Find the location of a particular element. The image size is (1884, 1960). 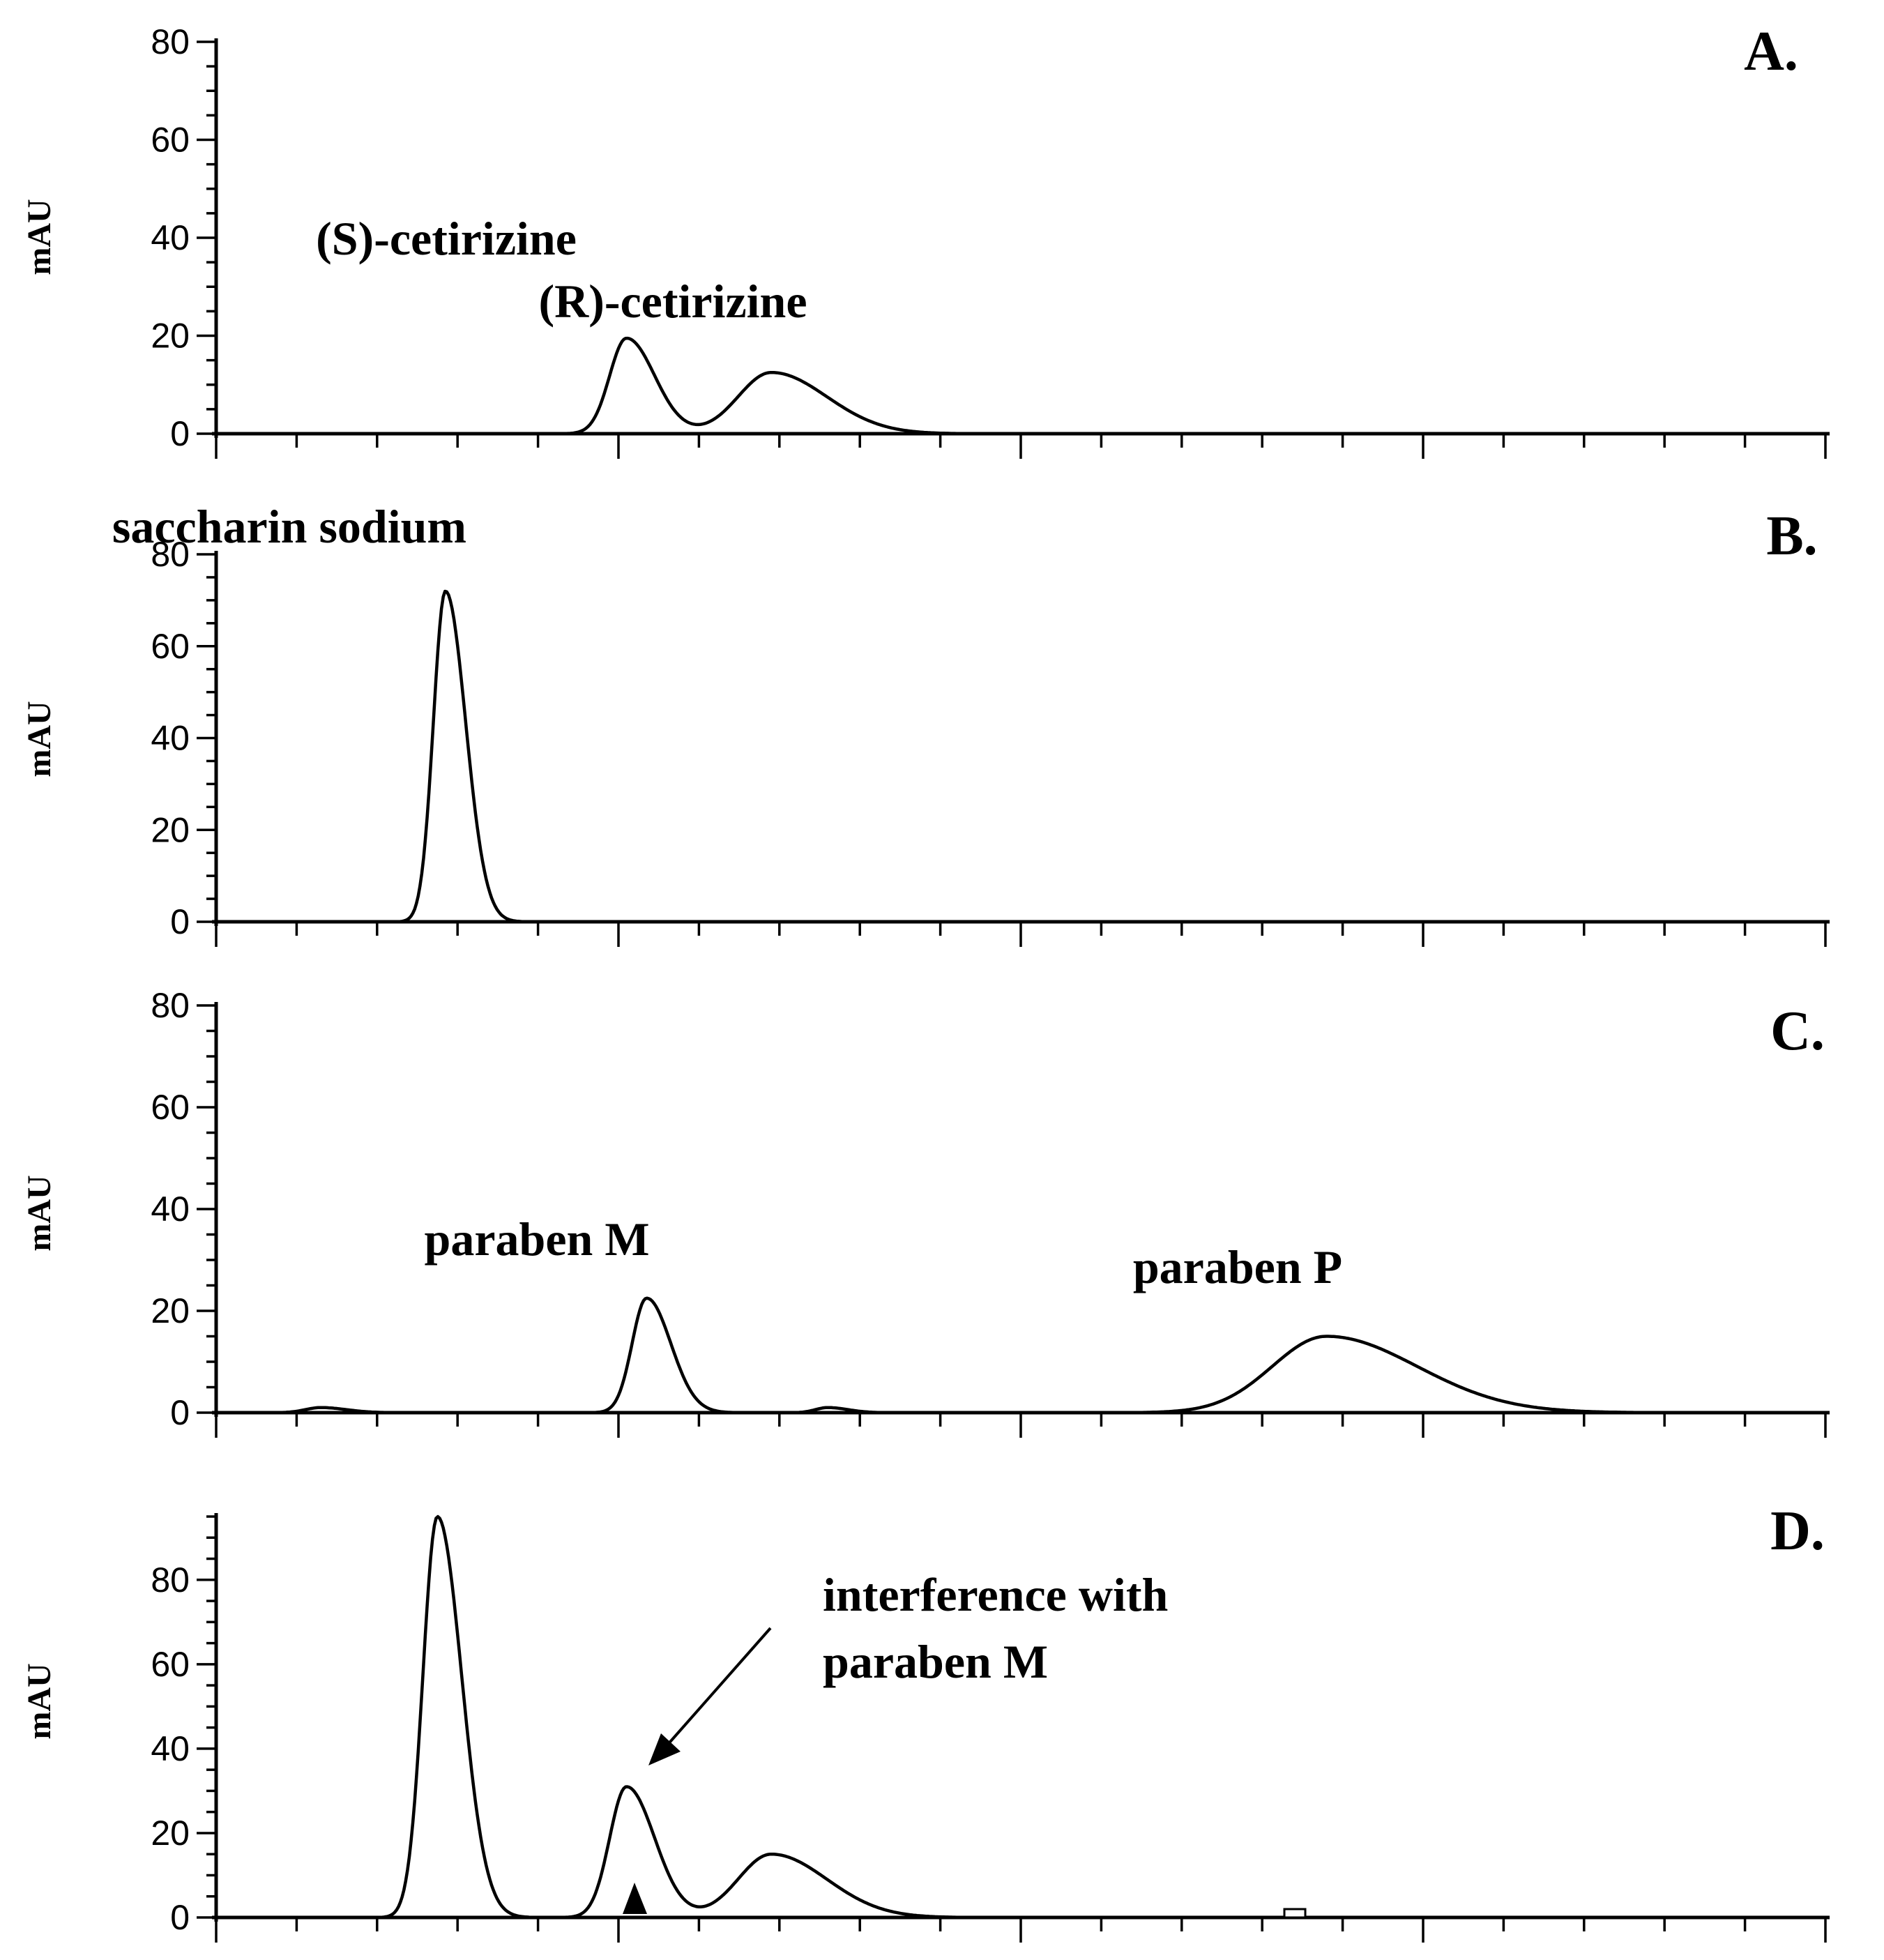

annotation-text: interference with is located at coordinates (996, 1595).